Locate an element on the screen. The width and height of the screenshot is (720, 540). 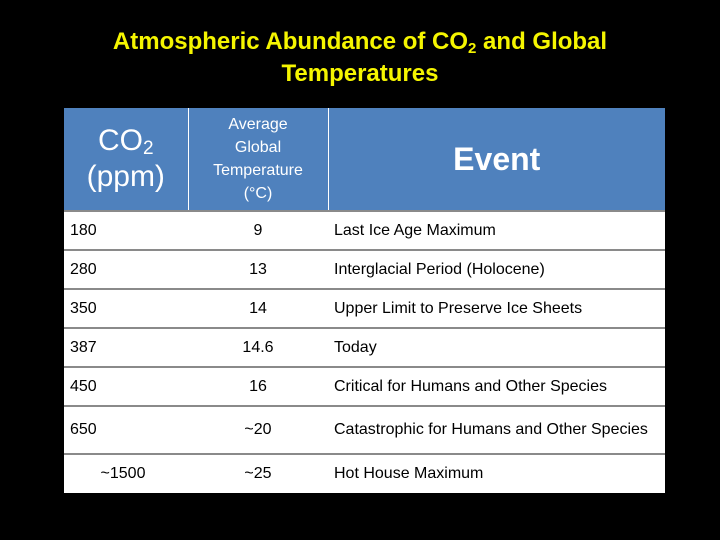
table-row: 180 9 Last Ice Age Maximum is located at coordinates (364, 230).